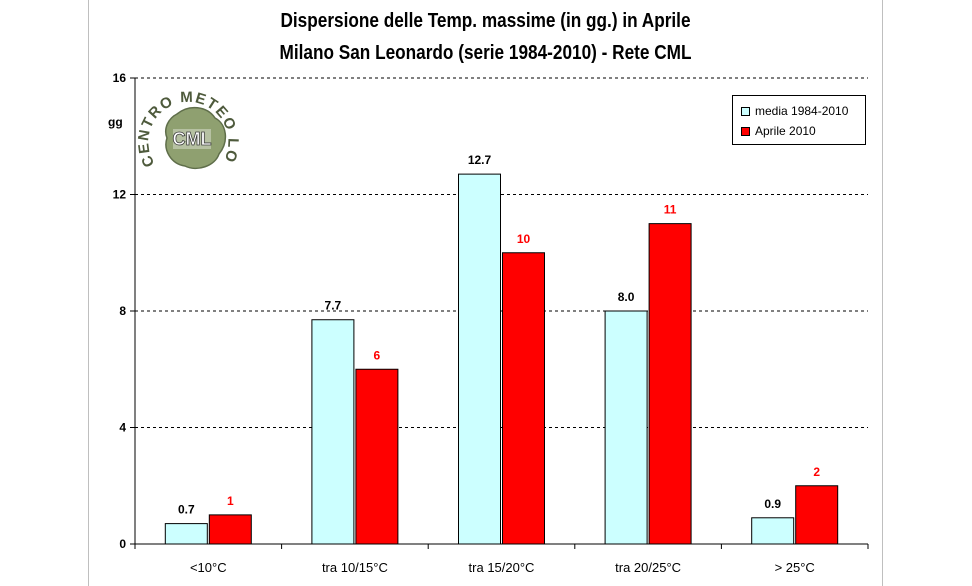  What do you see at coordinates (524, 239) in the screenshot?
I see `data-label: 10` at bounding box center [524, 239].